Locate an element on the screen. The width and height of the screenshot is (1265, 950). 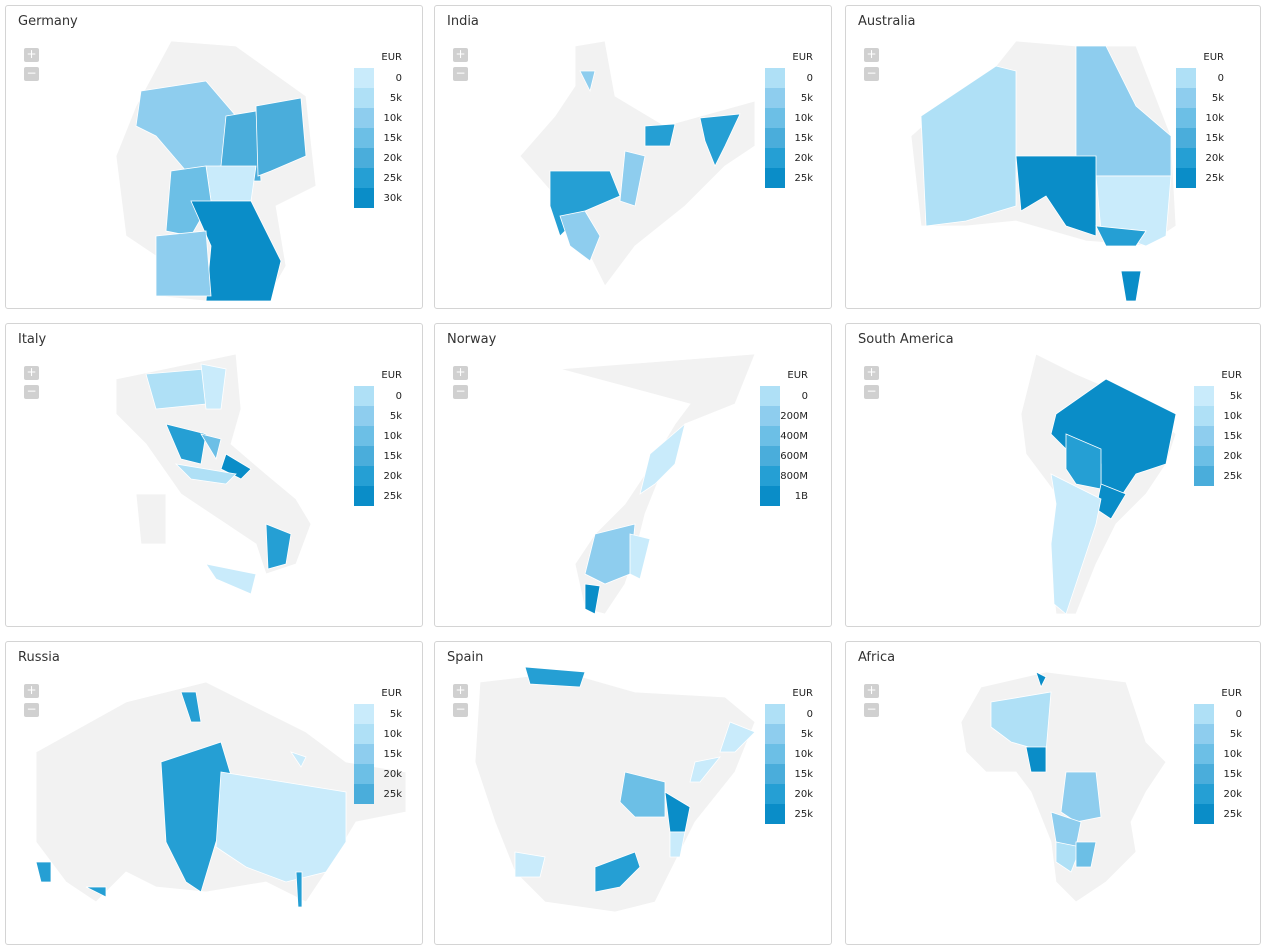
map-spain is located at coordinates (634, 794).